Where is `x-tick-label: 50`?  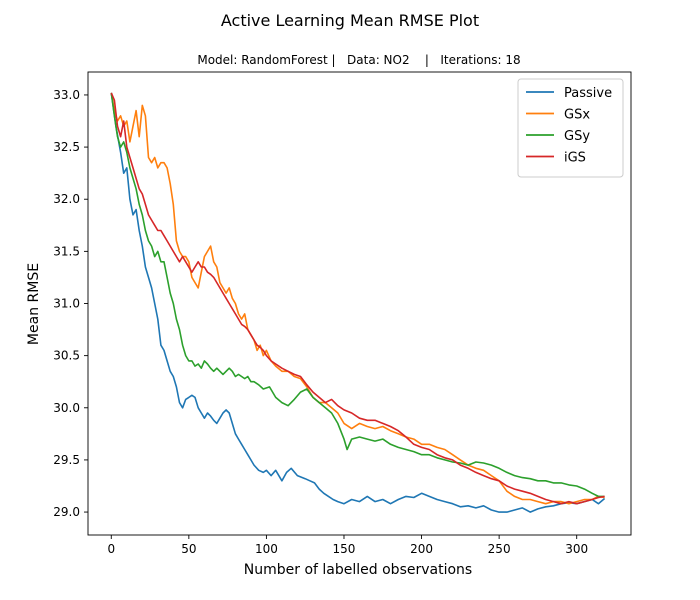 x-tick-label: 50 is located at coordinates (188, 549).